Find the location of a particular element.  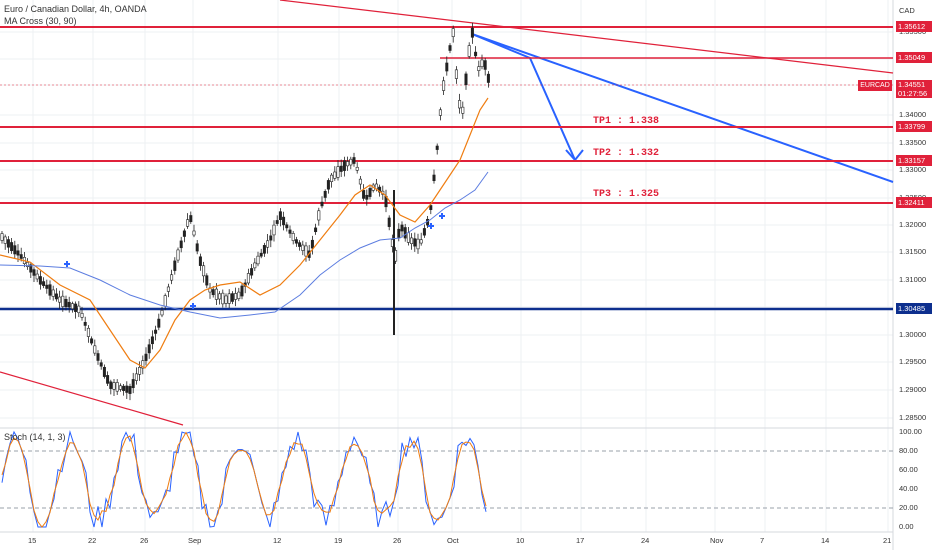

level-tag: 1.35049 is located at coordinates (914, 57).